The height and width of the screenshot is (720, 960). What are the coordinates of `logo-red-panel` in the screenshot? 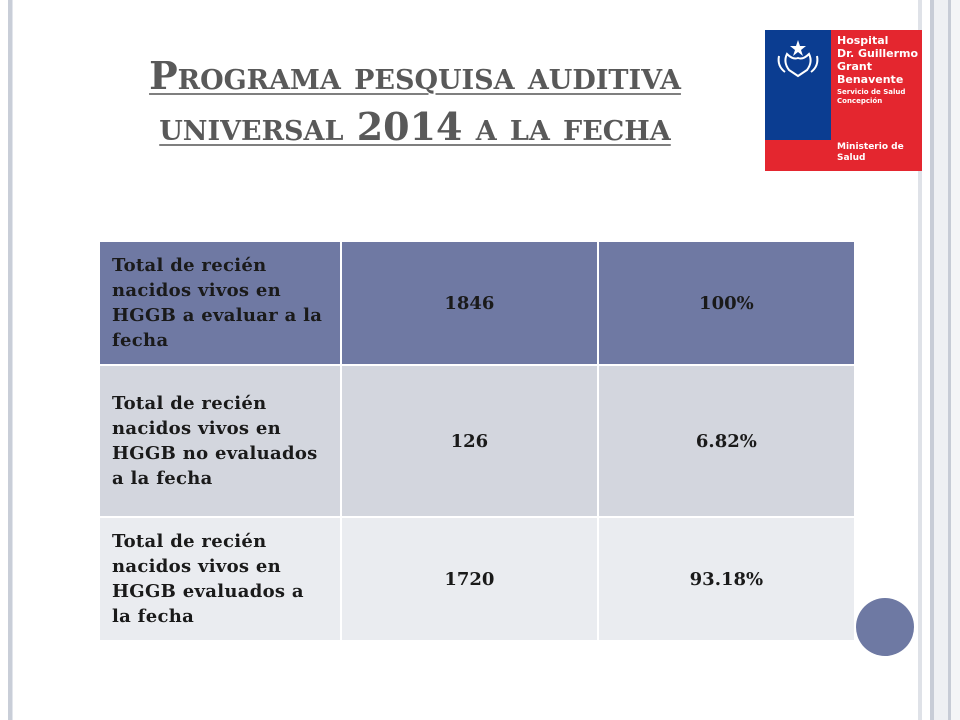 It's located at (876, 100).